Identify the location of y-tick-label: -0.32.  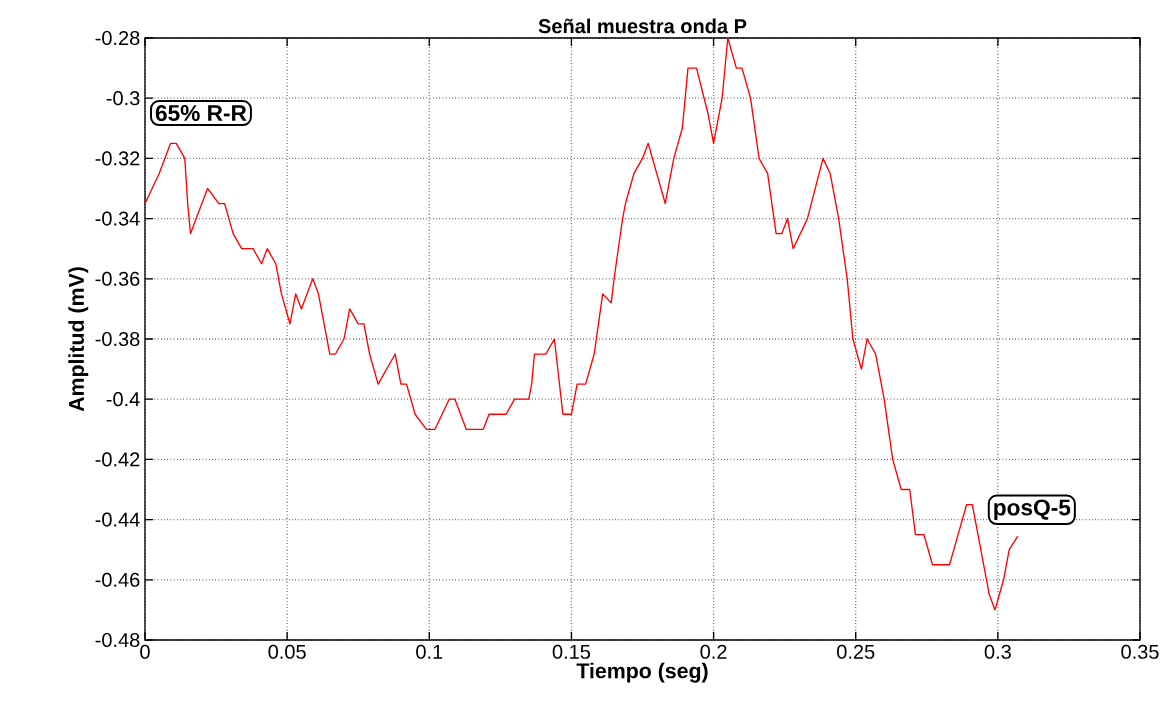
(117, 158).